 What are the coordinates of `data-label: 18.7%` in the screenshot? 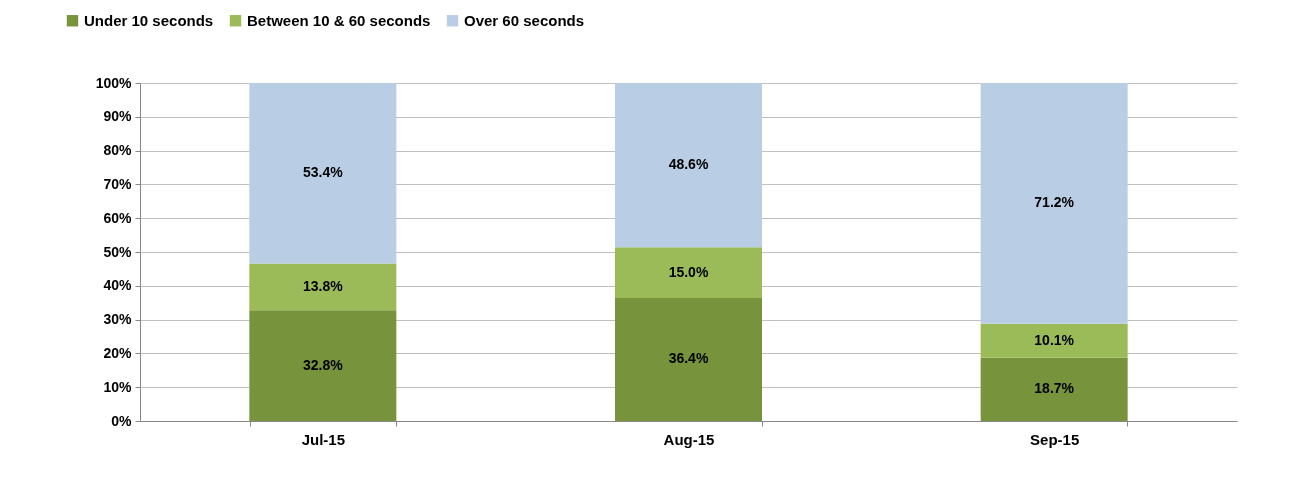 It's located at (1054, 388).